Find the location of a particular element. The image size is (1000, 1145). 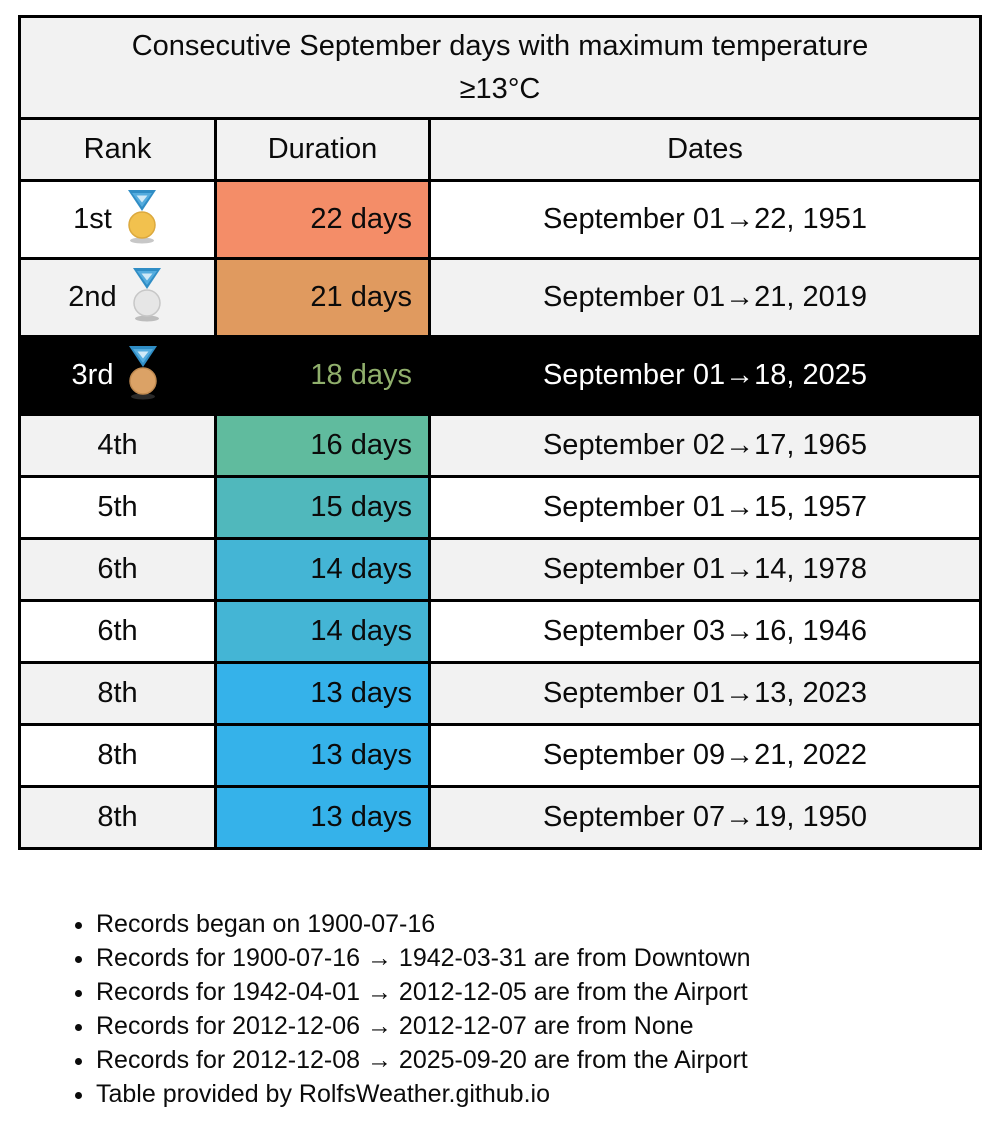

duration-cell: 21 days is located at coordinates (322, 297).